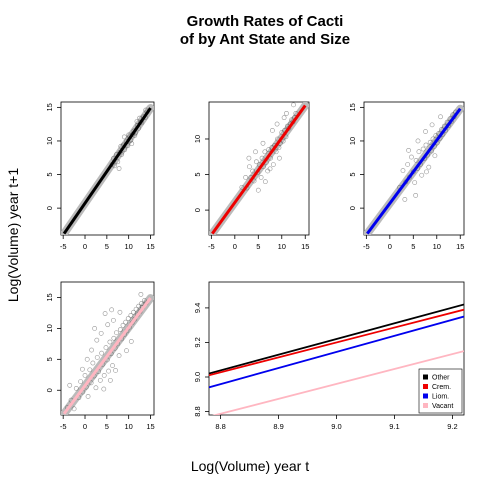 Image resolution: width=480 pixels, height=480 pixels. Describe the element at coordinates (441, 378) in the screenshot. I see `legend-label-other: Other` at that location.